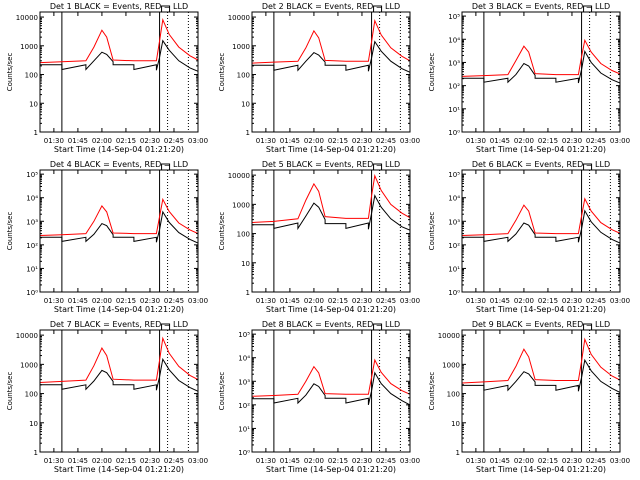  I want to click on y-tick-label: 10, so click(245, 104).